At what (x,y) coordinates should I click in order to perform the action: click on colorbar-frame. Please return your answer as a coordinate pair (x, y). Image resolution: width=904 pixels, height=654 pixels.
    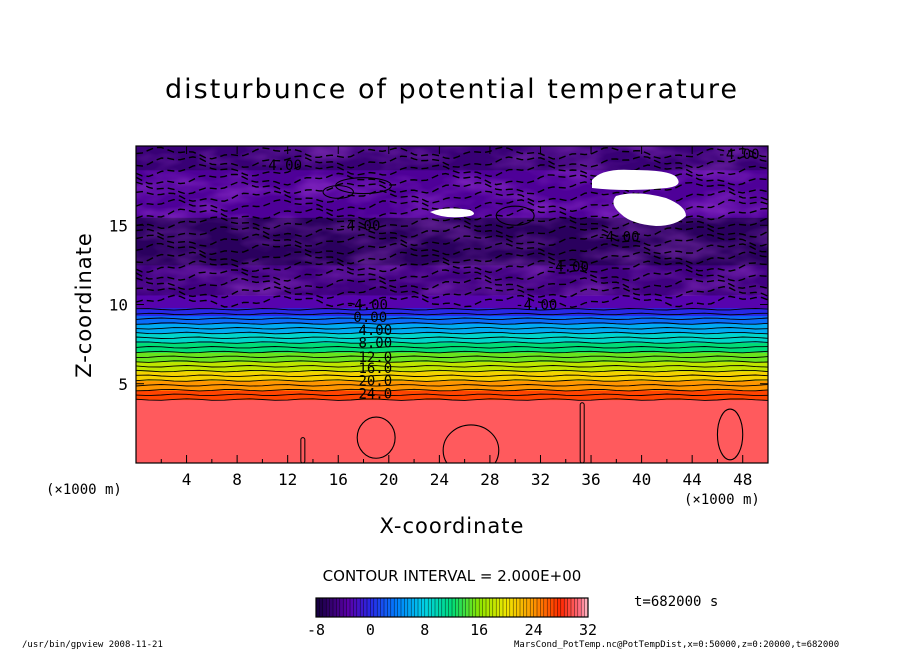
    Looking at the image, I should click on (452, 607).